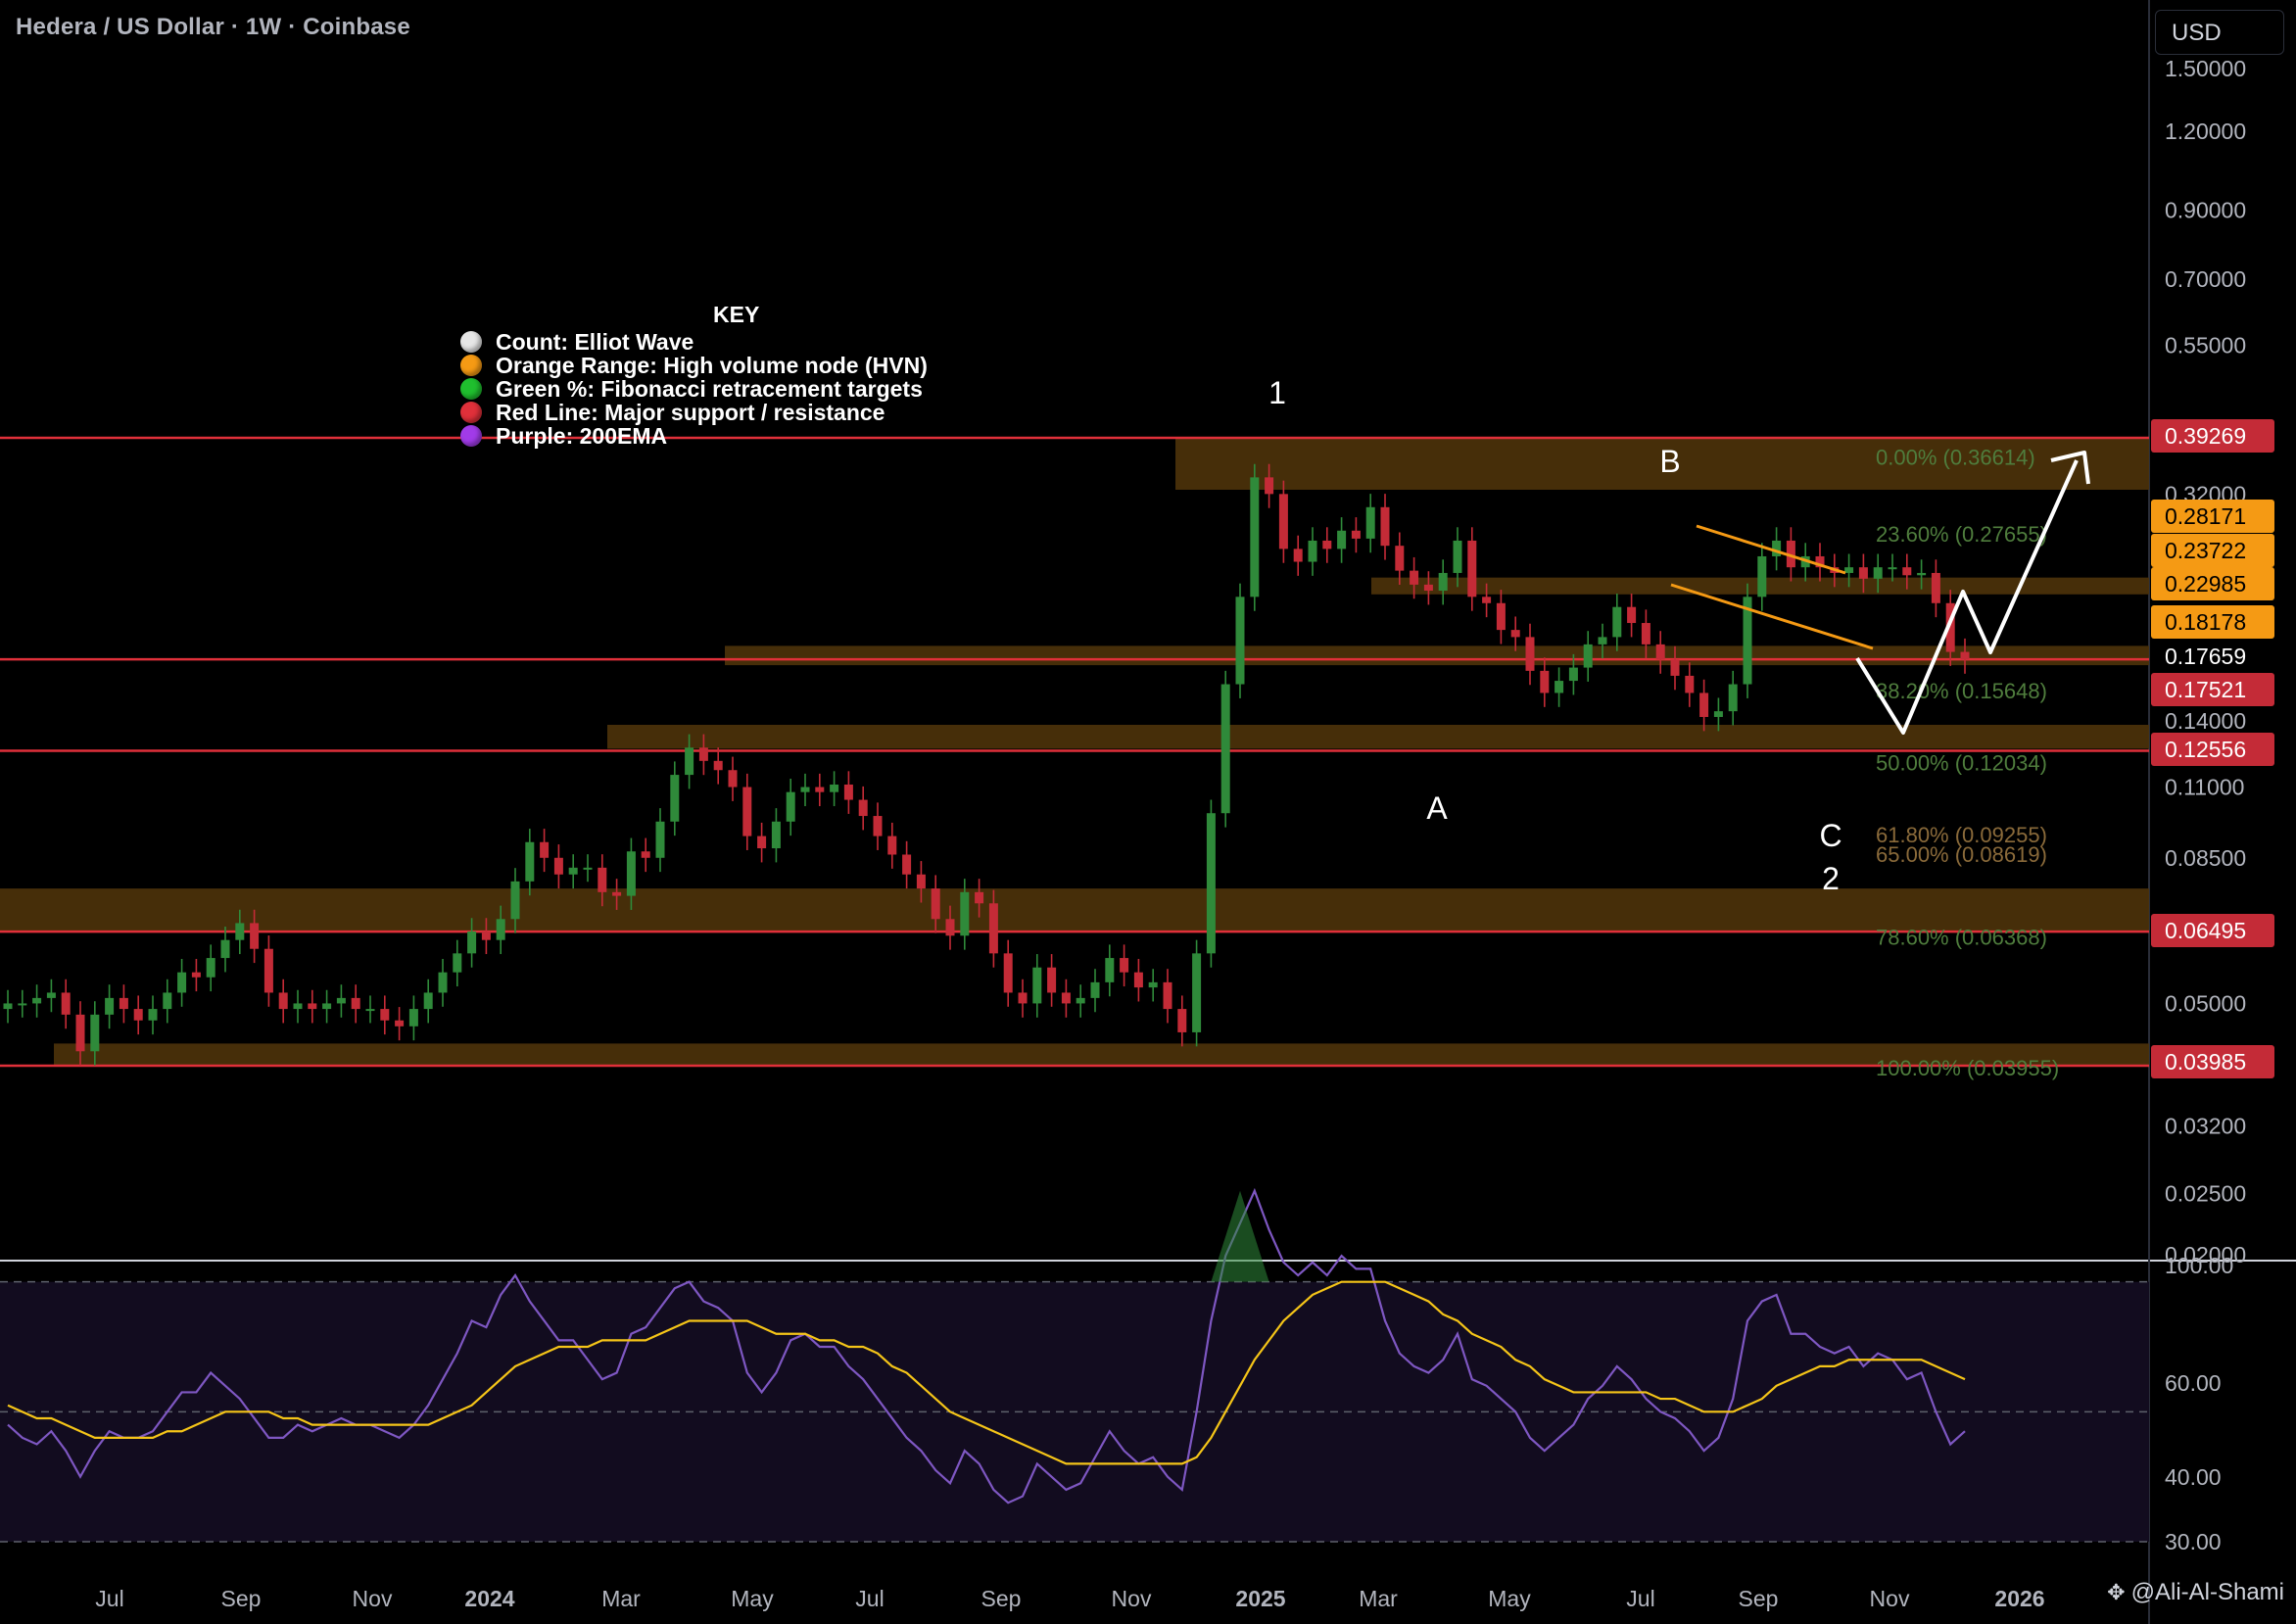  What do you see at coordinates (2206, 656) in the screenshot?
I see `price-badge-label: 0.17659` at bounding box center [2206, 656].